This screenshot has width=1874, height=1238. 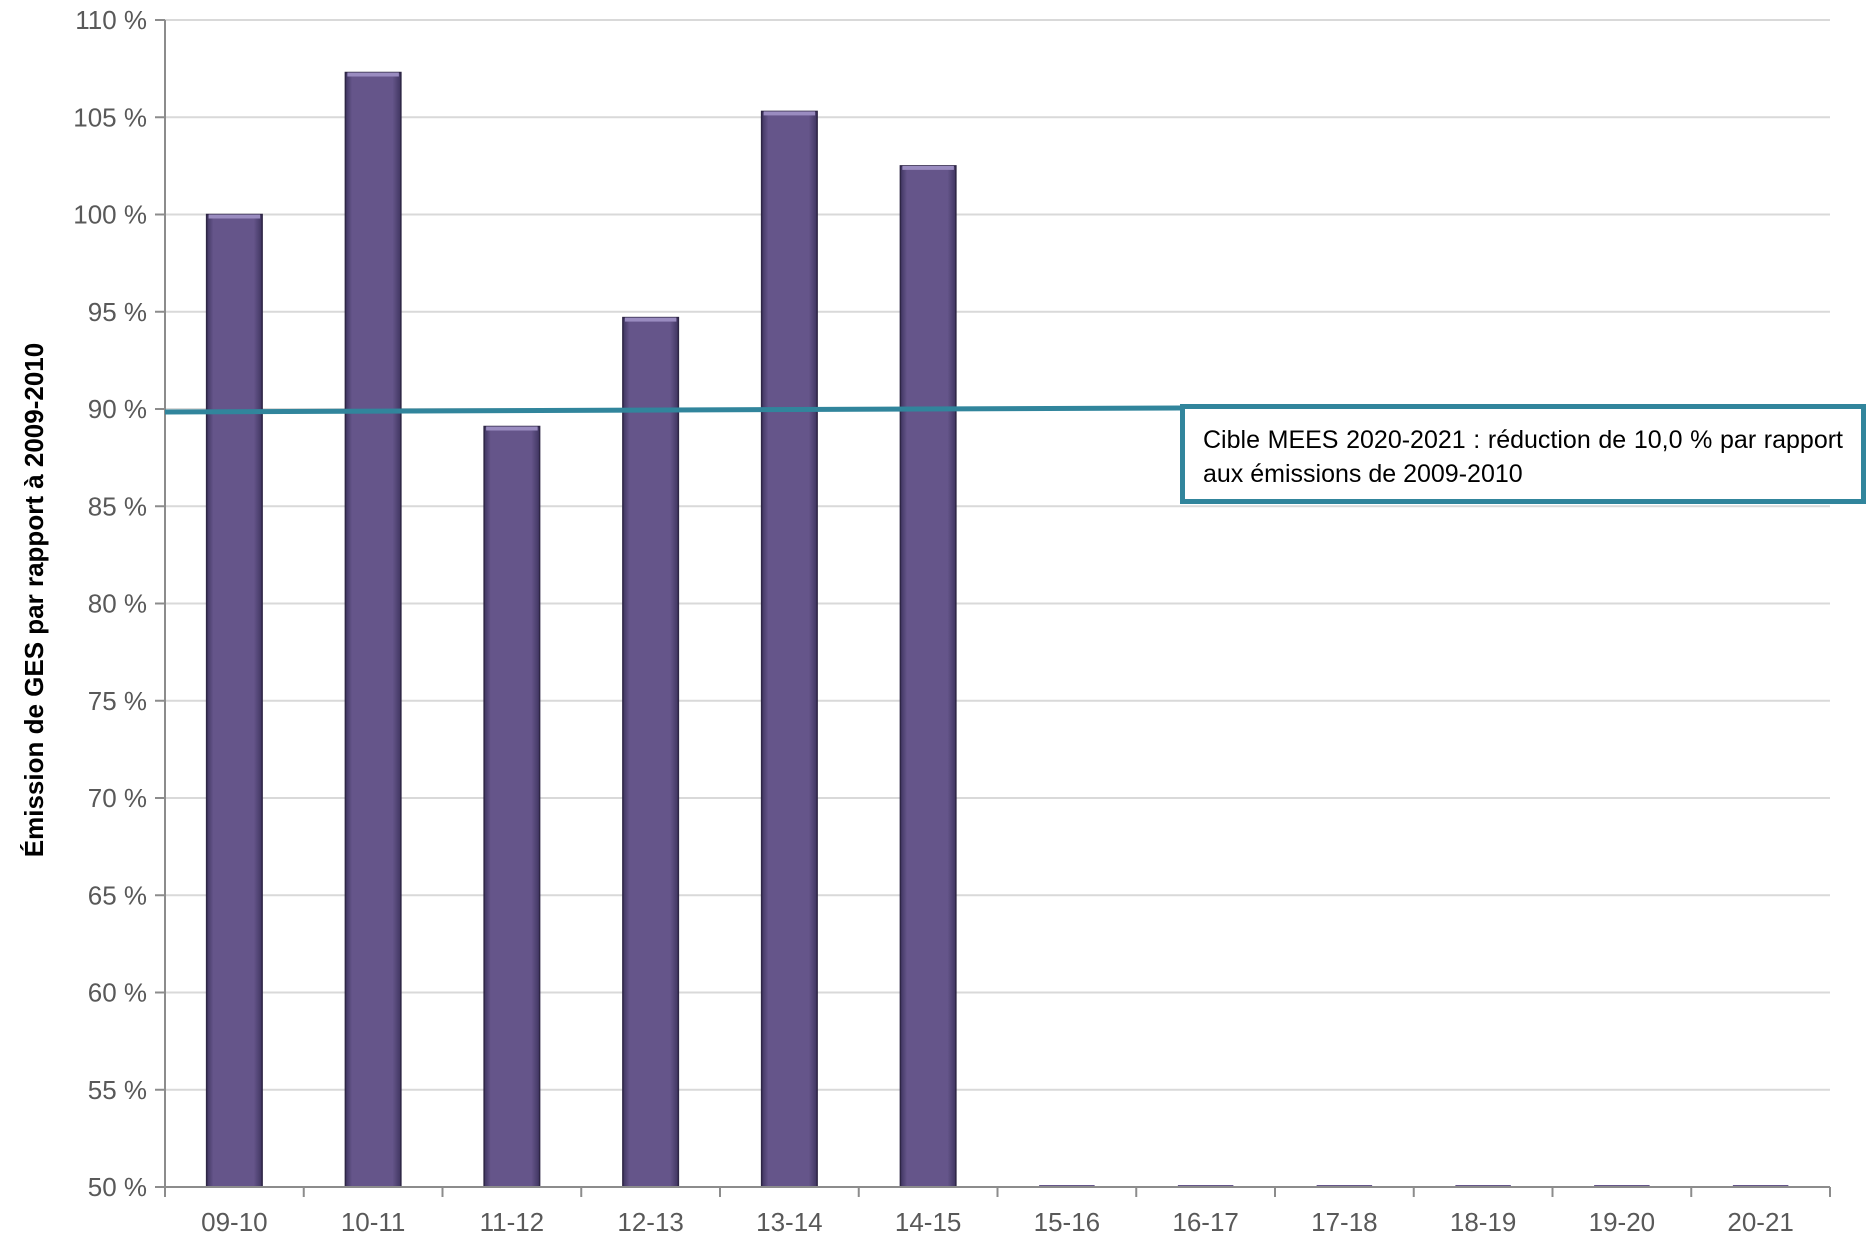 I want to click on x-tick-label: 19-20, so click(x=1622, y=1220).